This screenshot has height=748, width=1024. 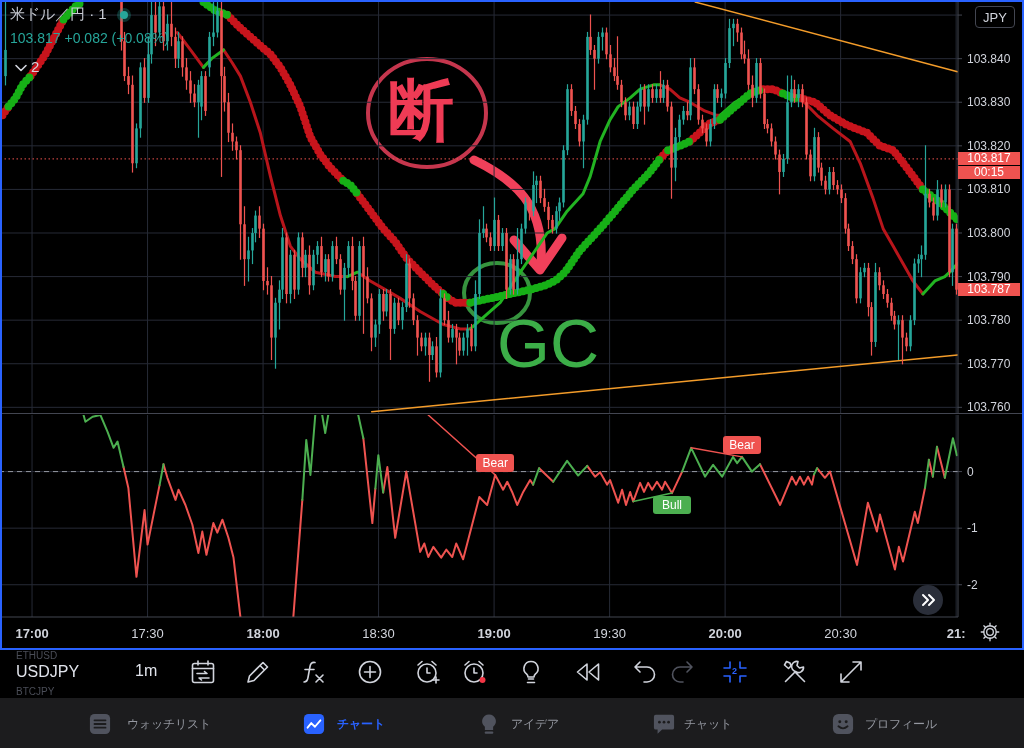 I want to click on x-tick-label: 20:30, so click(x=840, y=633).